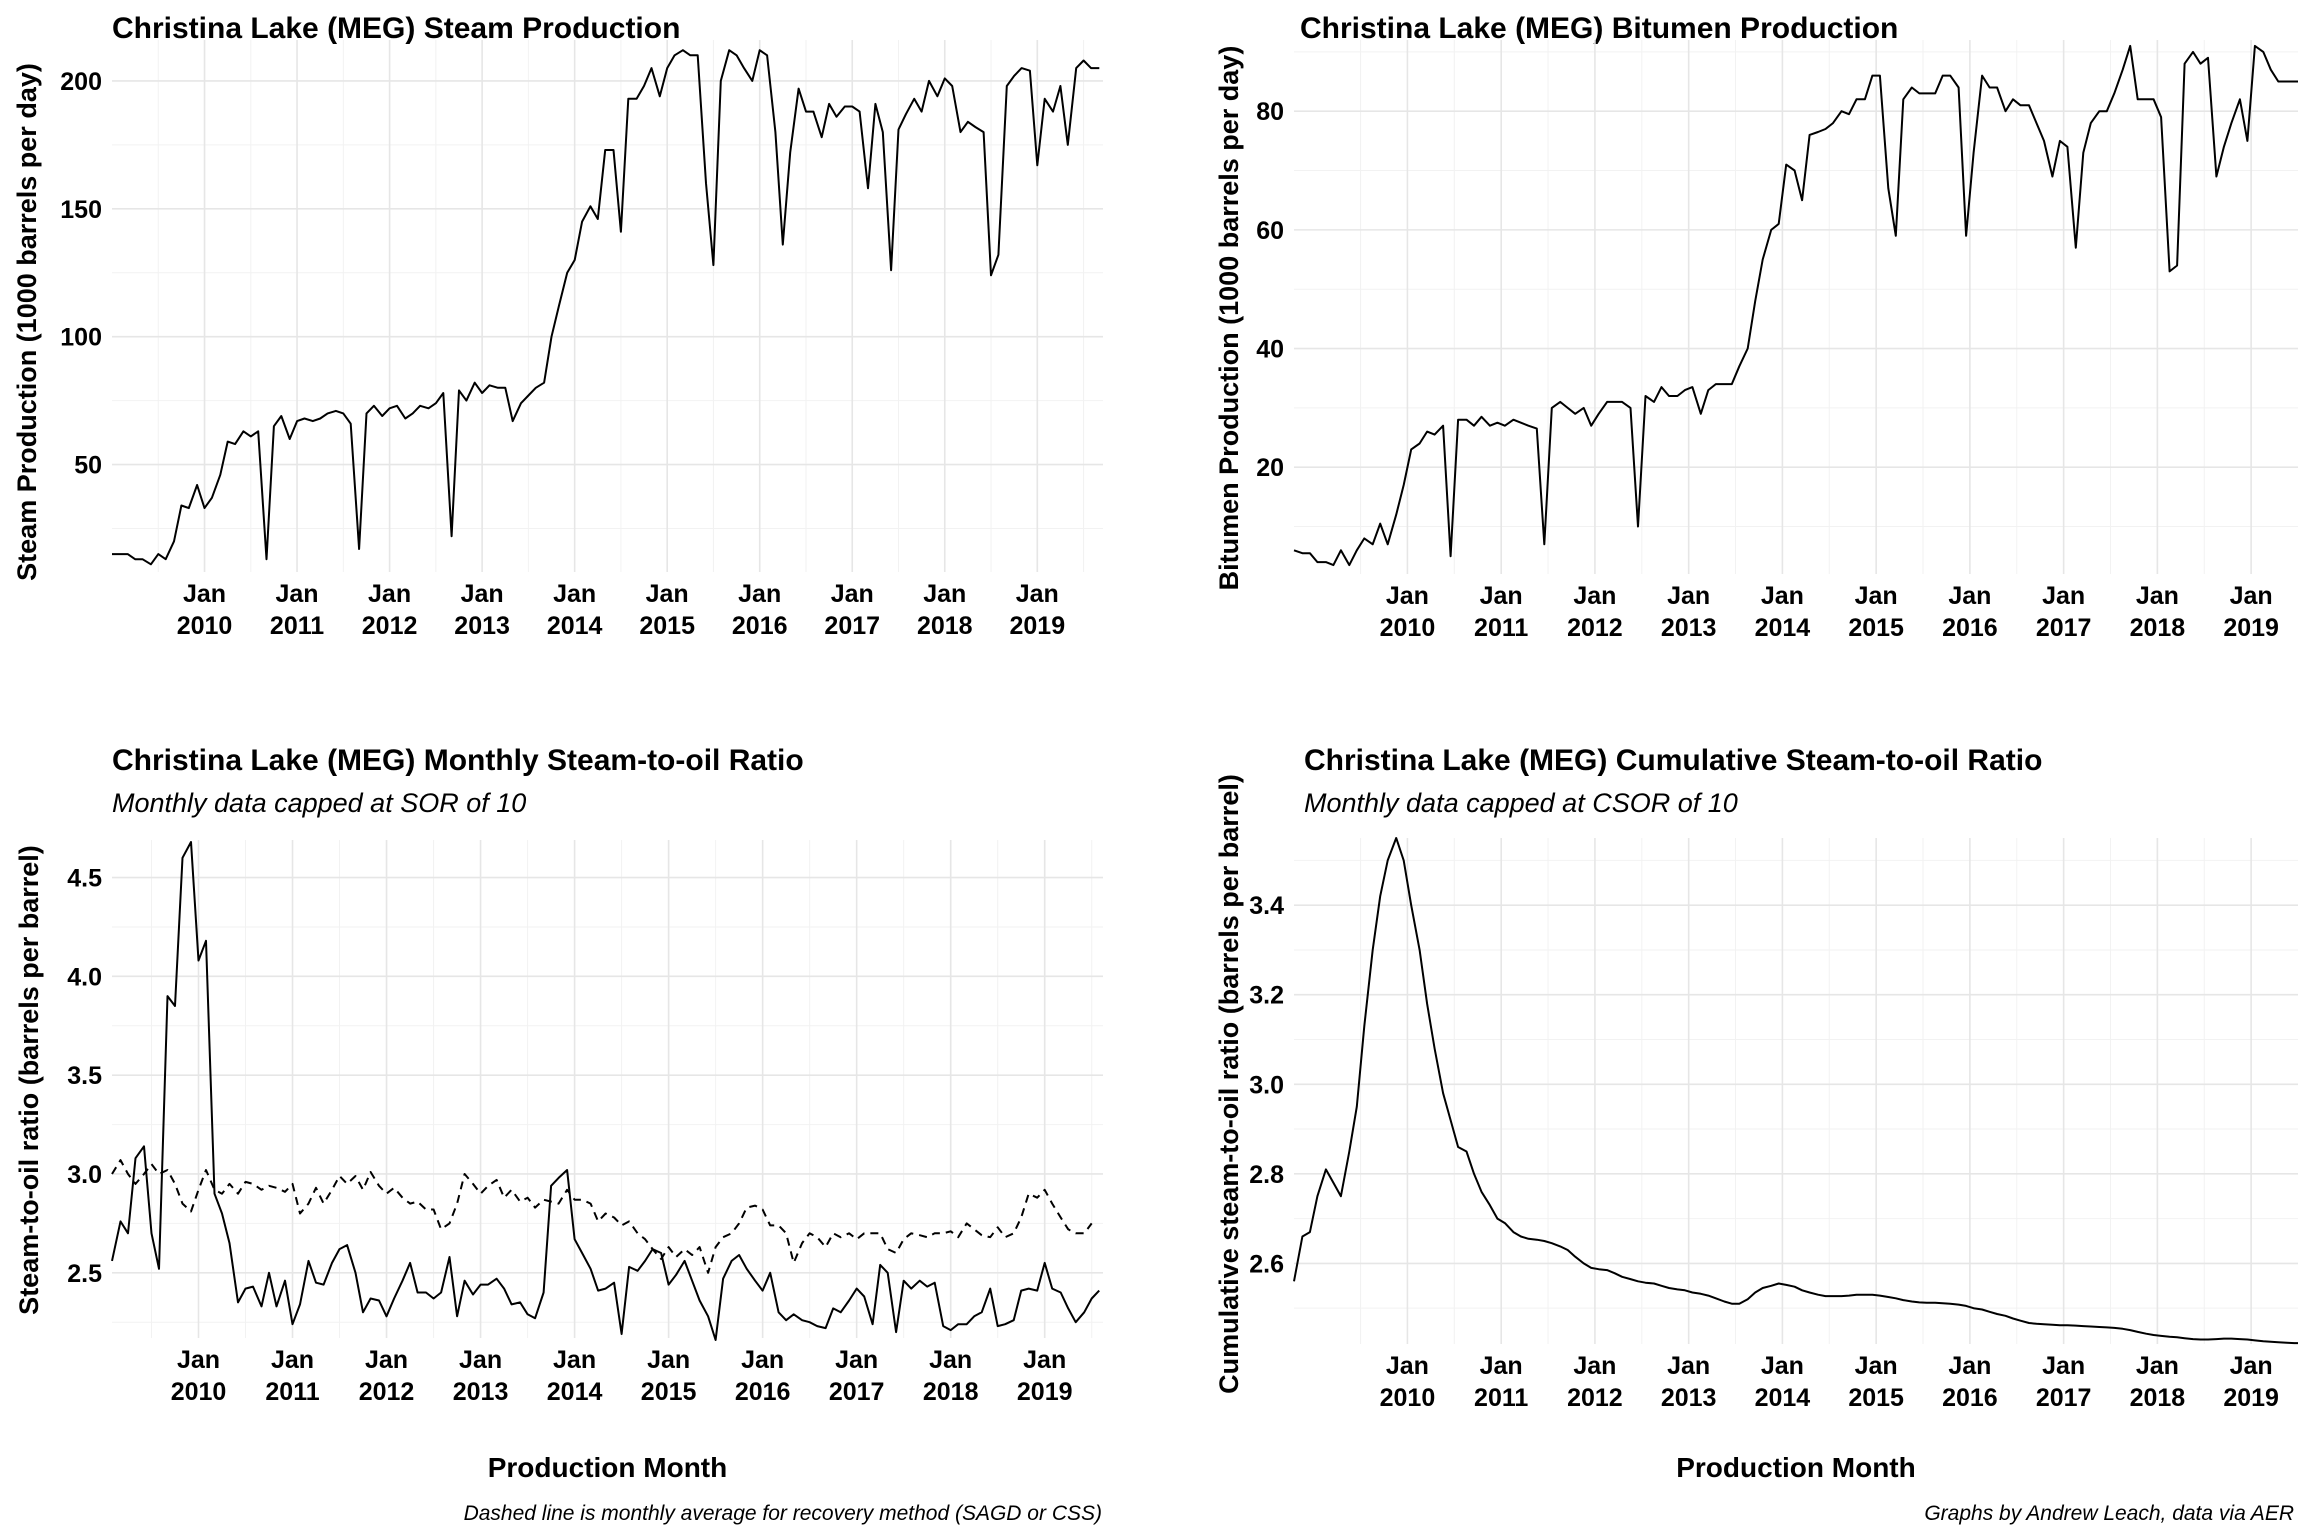  I want to click on y-tick-label: 4.5, so click(84, 879).